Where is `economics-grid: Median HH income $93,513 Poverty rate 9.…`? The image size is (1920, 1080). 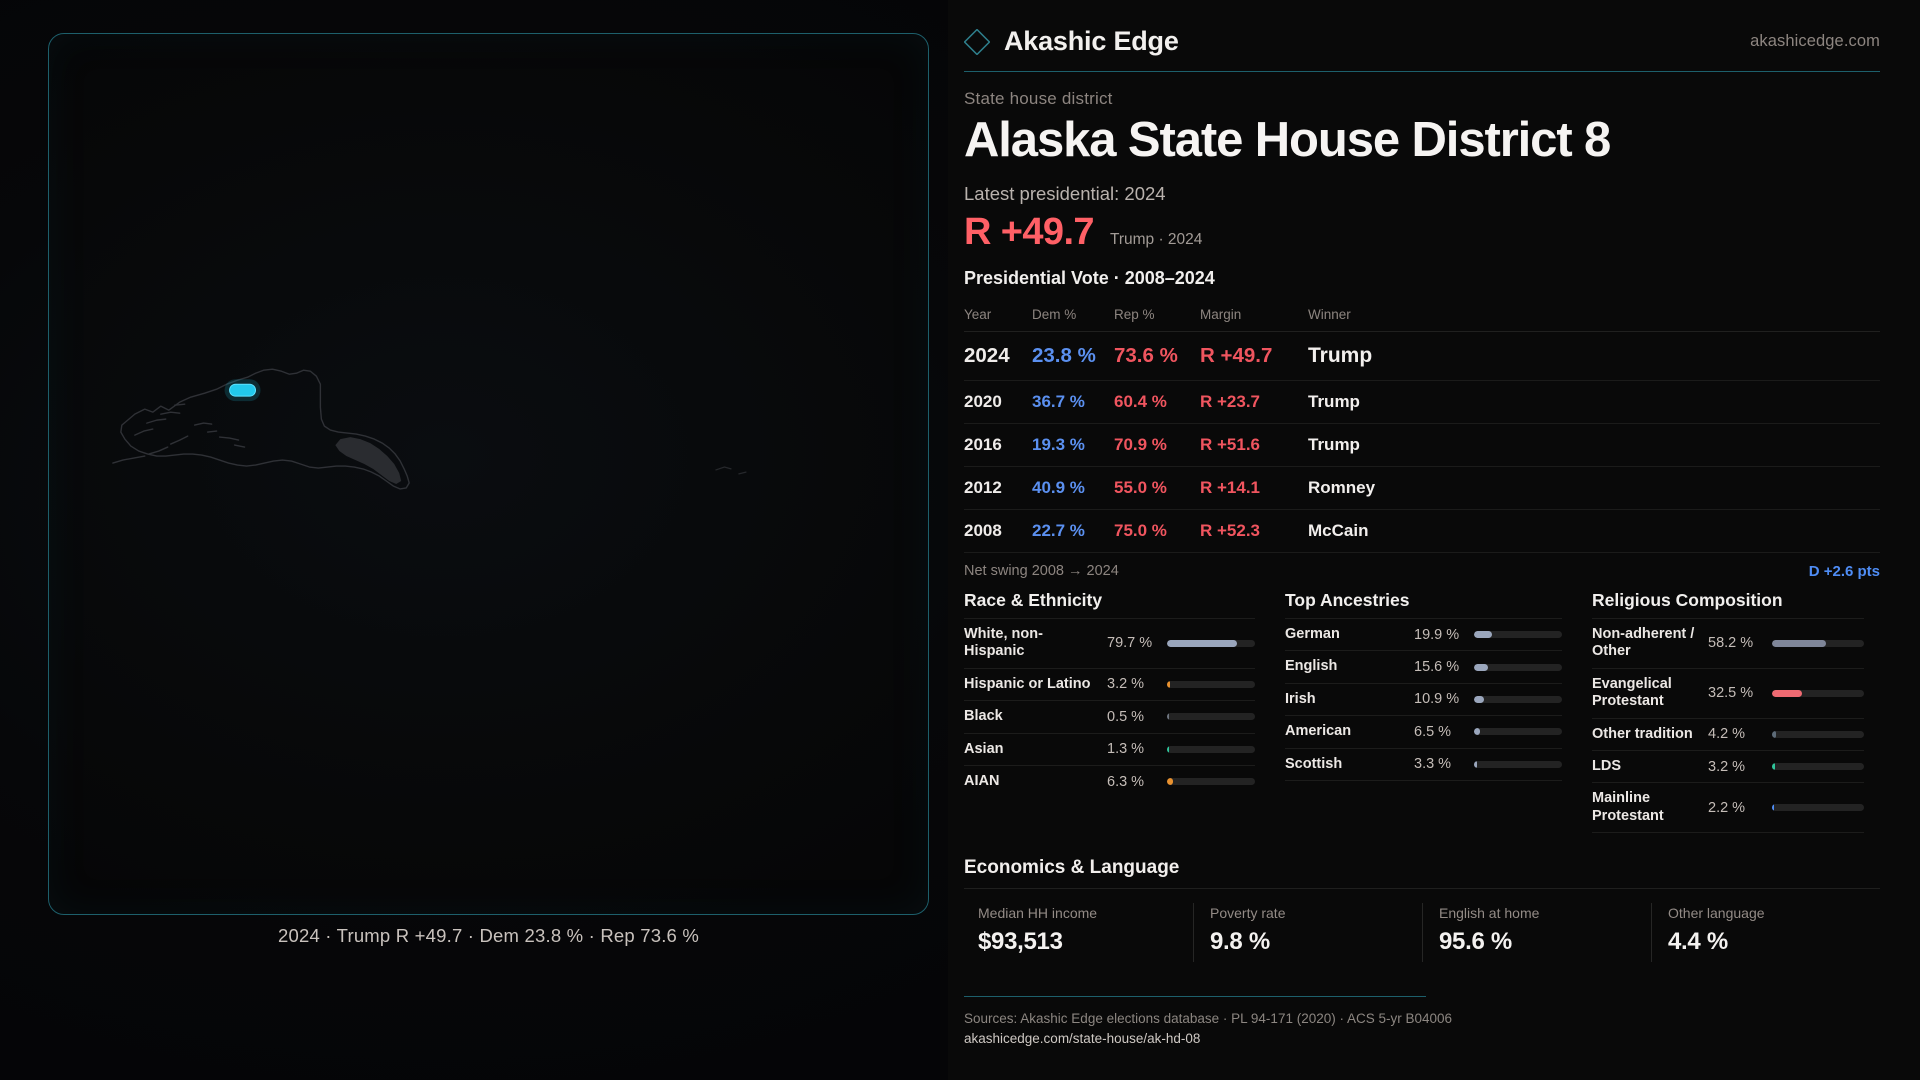
economics-grid: Median HH income $93,513 Poverty rate 9.… is located at coordinates (1422, 925).